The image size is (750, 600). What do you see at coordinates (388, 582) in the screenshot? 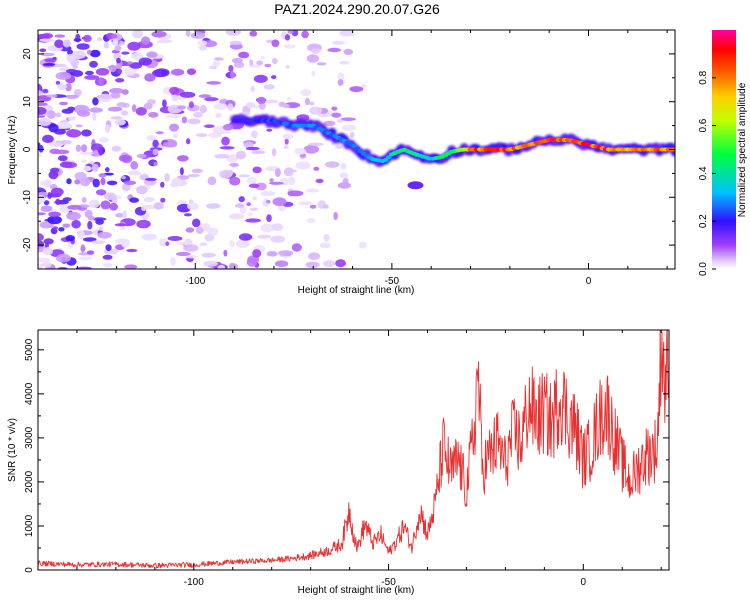
I see `bottom-x-tick-label: -50` at bounding box center [388, 582].